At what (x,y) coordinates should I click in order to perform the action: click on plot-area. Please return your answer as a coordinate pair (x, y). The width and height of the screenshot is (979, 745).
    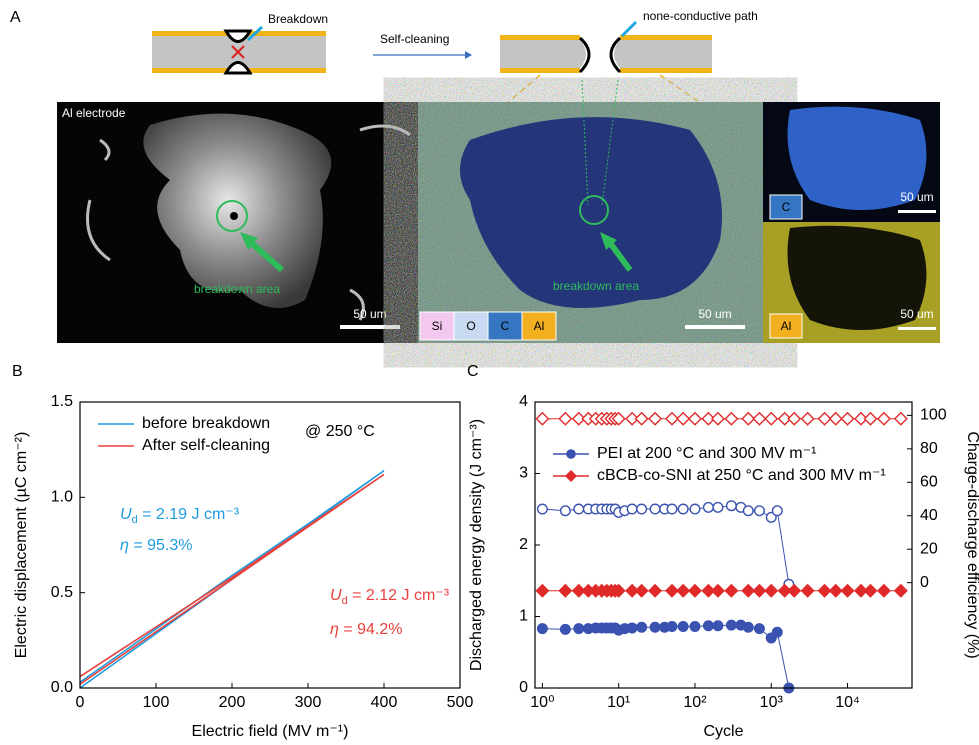
    Looking at the image, I should click on (721, 552).